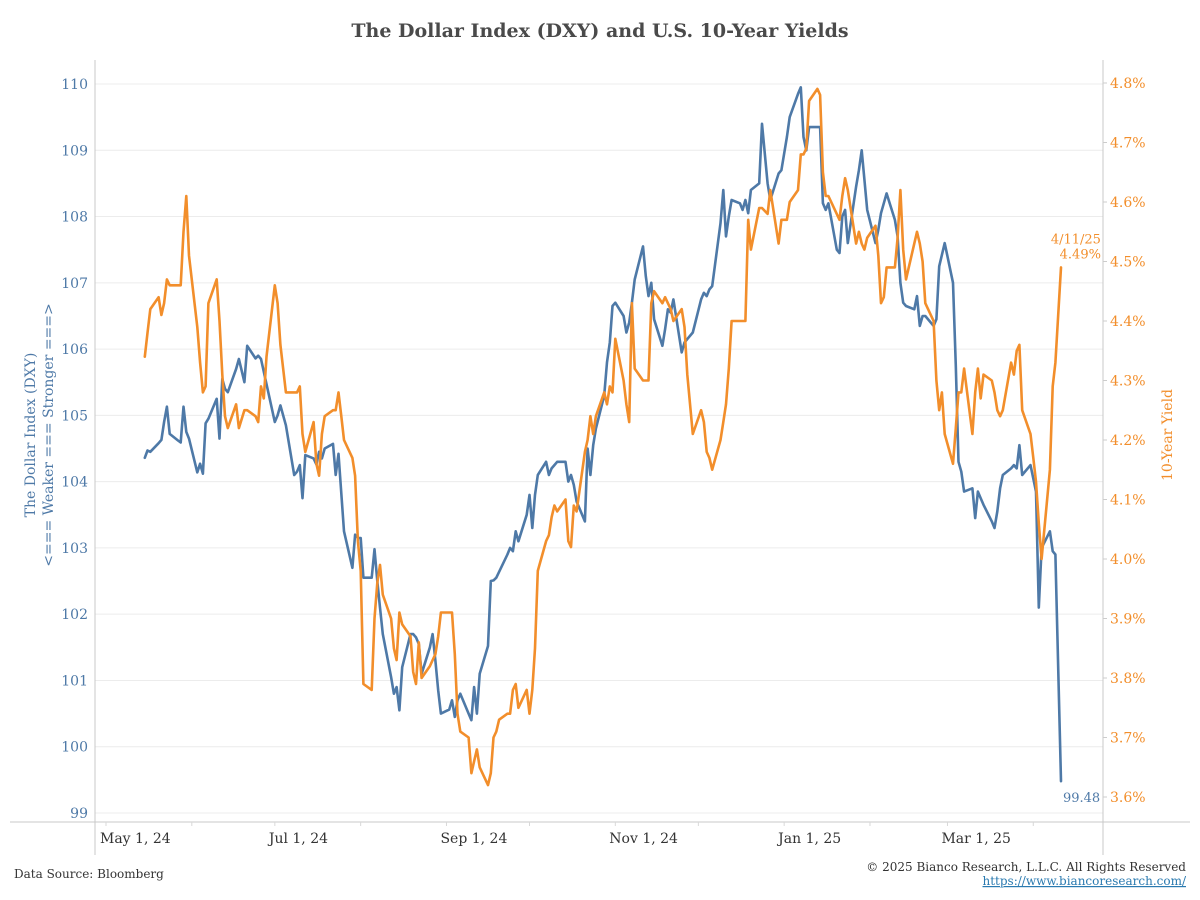  I want to click on y-tick-label-left: 106, so click(74, 350).